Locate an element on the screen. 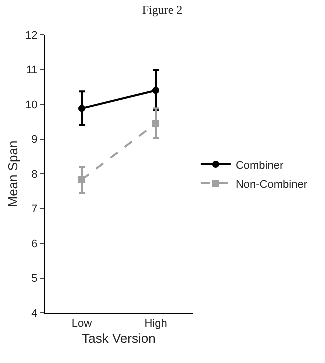  y-tick-label: 10 is located at coordinates (32, 105).